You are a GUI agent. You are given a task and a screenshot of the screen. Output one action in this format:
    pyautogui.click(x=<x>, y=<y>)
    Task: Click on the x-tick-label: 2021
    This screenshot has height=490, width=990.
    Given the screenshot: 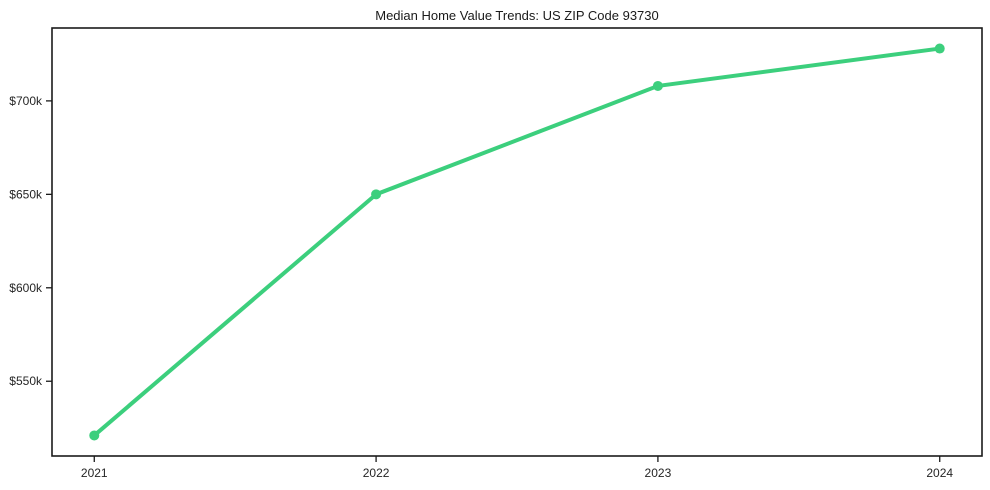 What is the action you would take?
    pyautogui.click(x=94, y=473)
    